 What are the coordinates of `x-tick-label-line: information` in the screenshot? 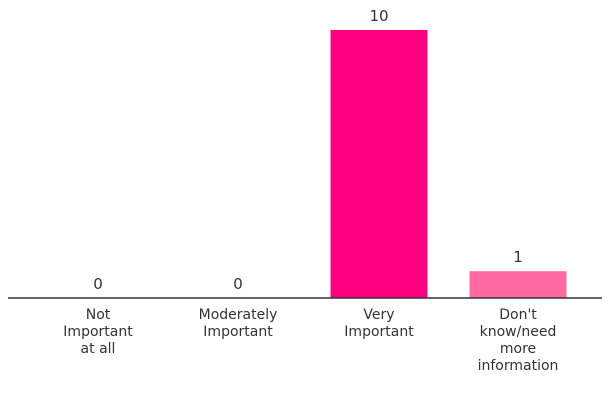 It's located at (518, 366).